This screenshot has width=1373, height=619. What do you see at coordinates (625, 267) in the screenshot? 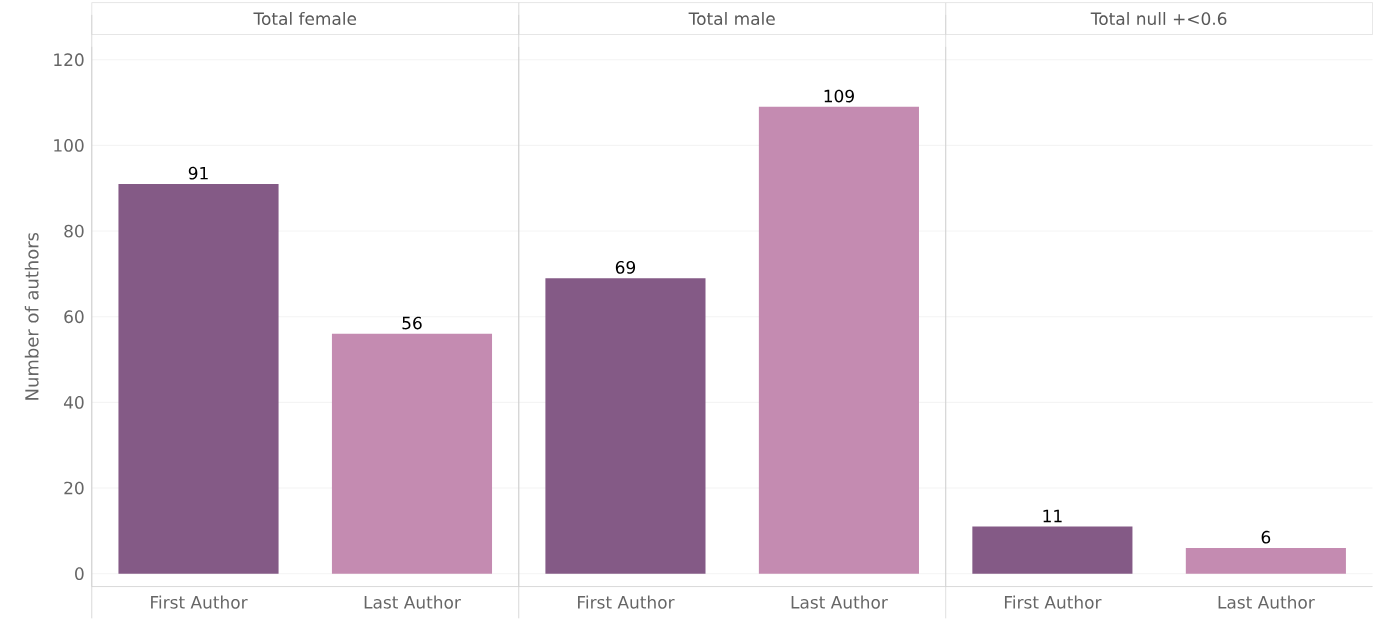
I see `data-label: 69` at bounding box center [625, 267].